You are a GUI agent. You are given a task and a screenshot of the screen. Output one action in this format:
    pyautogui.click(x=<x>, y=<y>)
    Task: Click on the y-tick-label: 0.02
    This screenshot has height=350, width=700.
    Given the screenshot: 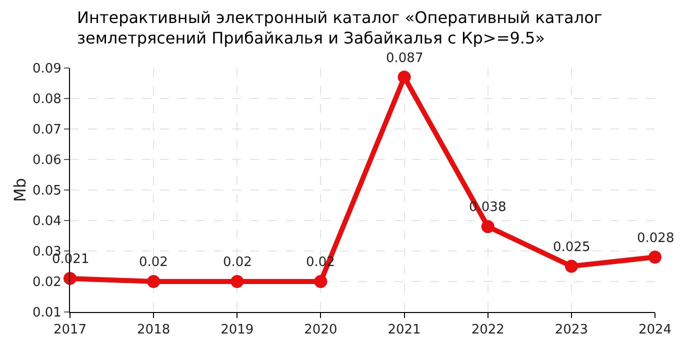 What is the action you would take?
    pyautogui.click(x=47, y=282)
    